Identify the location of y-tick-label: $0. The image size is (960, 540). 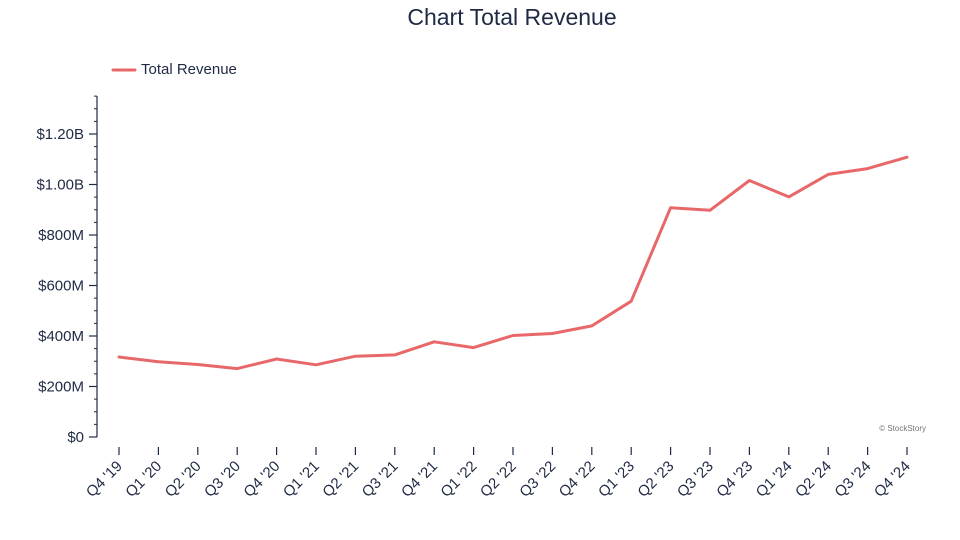
(75, 437).